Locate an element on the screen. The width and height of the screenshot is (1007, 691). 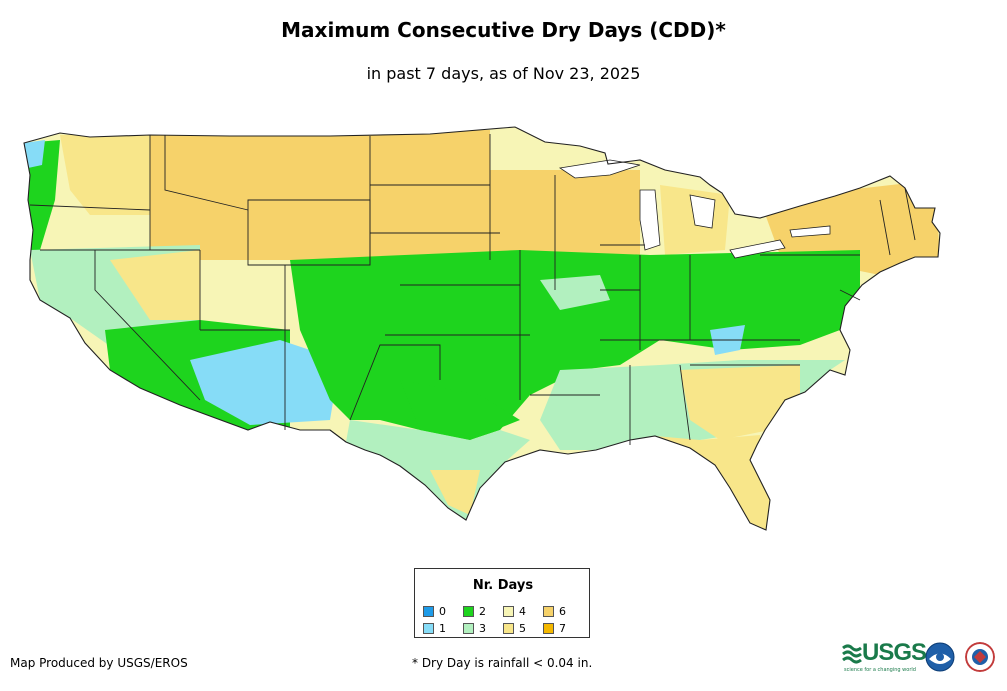
map-title: Maximum Consecutive Dry Days (CDD)* is located at coordinates (503, 30).